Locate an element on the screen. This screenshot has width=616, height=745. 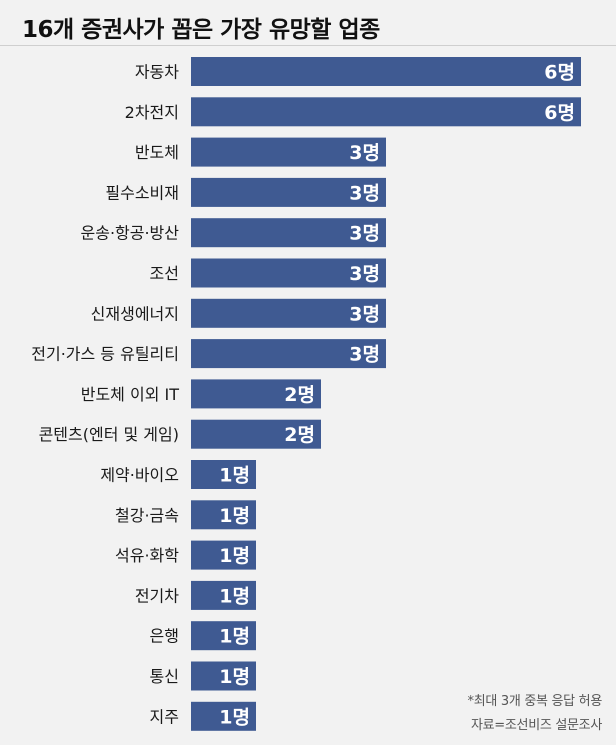
category-label: 지주 is located at coordinates (164, 716).